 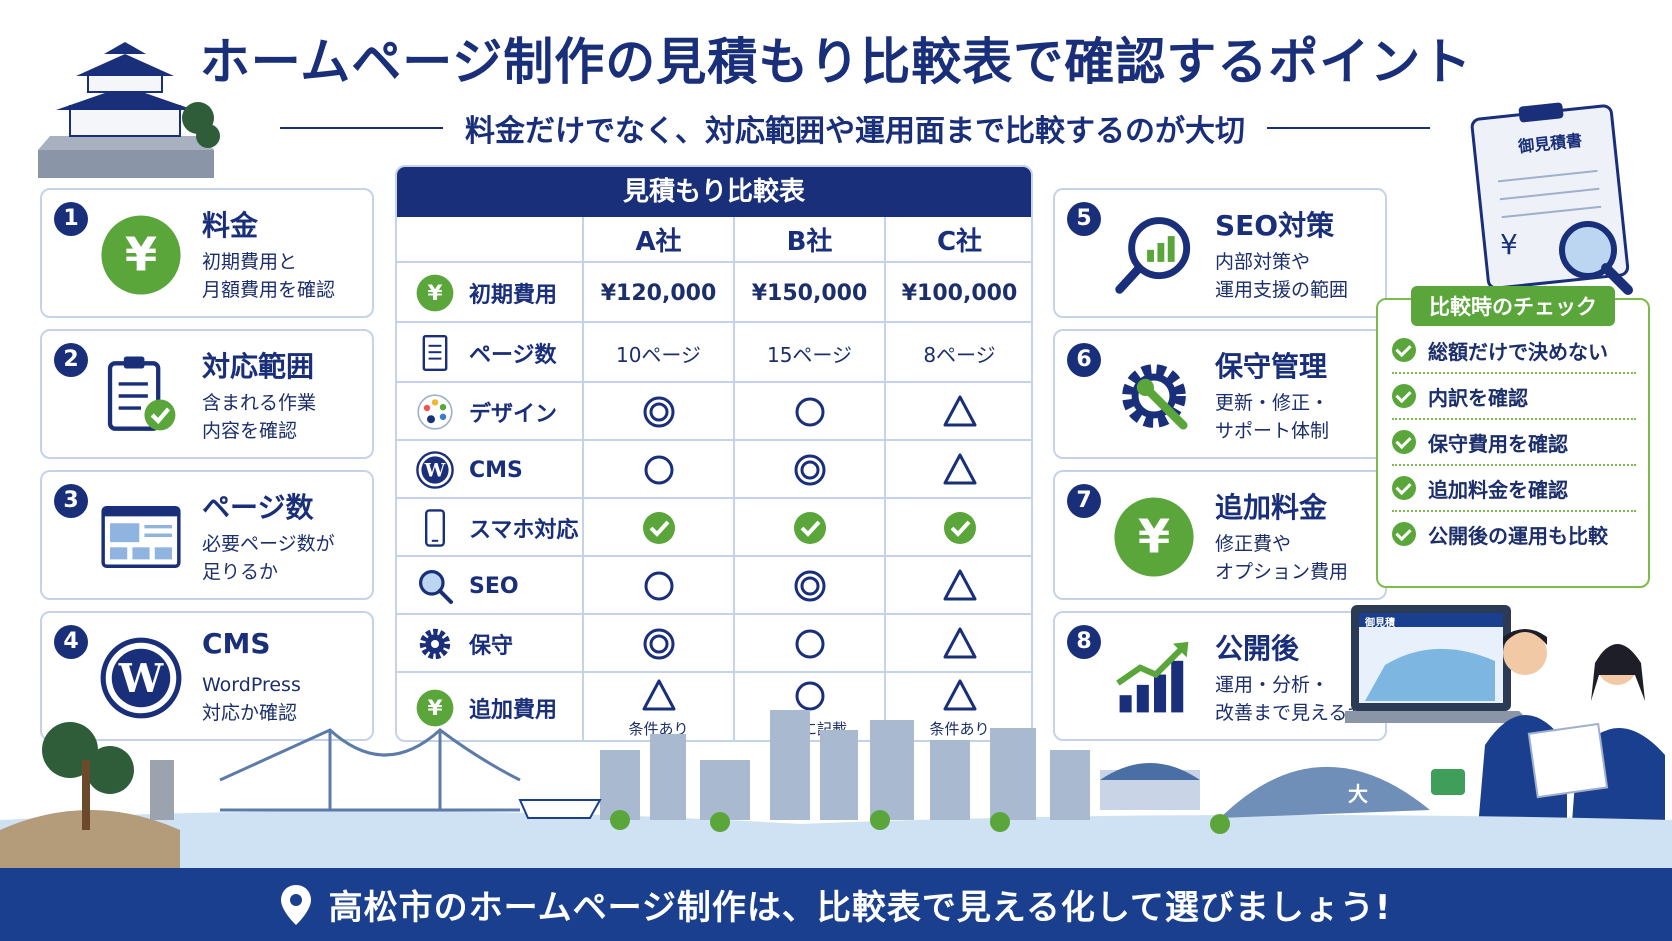 I want to click on company-name: B社, so click(x=809, y=241).